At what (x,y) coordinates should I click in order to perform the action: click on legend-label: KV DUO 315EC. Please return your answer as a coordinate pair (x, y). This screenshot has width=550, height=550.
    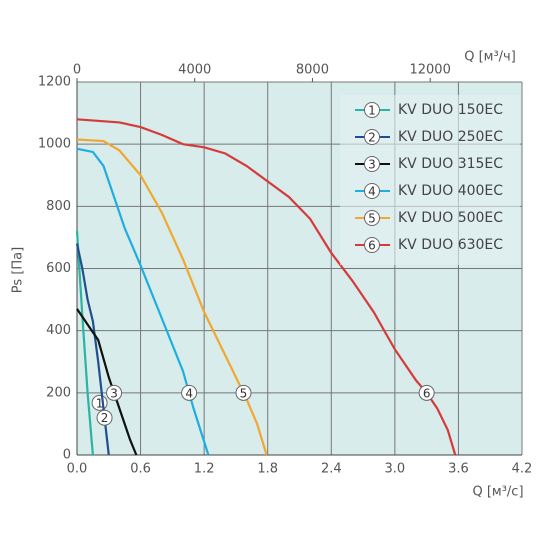
    Looking at the image, I should click on (450, 164).